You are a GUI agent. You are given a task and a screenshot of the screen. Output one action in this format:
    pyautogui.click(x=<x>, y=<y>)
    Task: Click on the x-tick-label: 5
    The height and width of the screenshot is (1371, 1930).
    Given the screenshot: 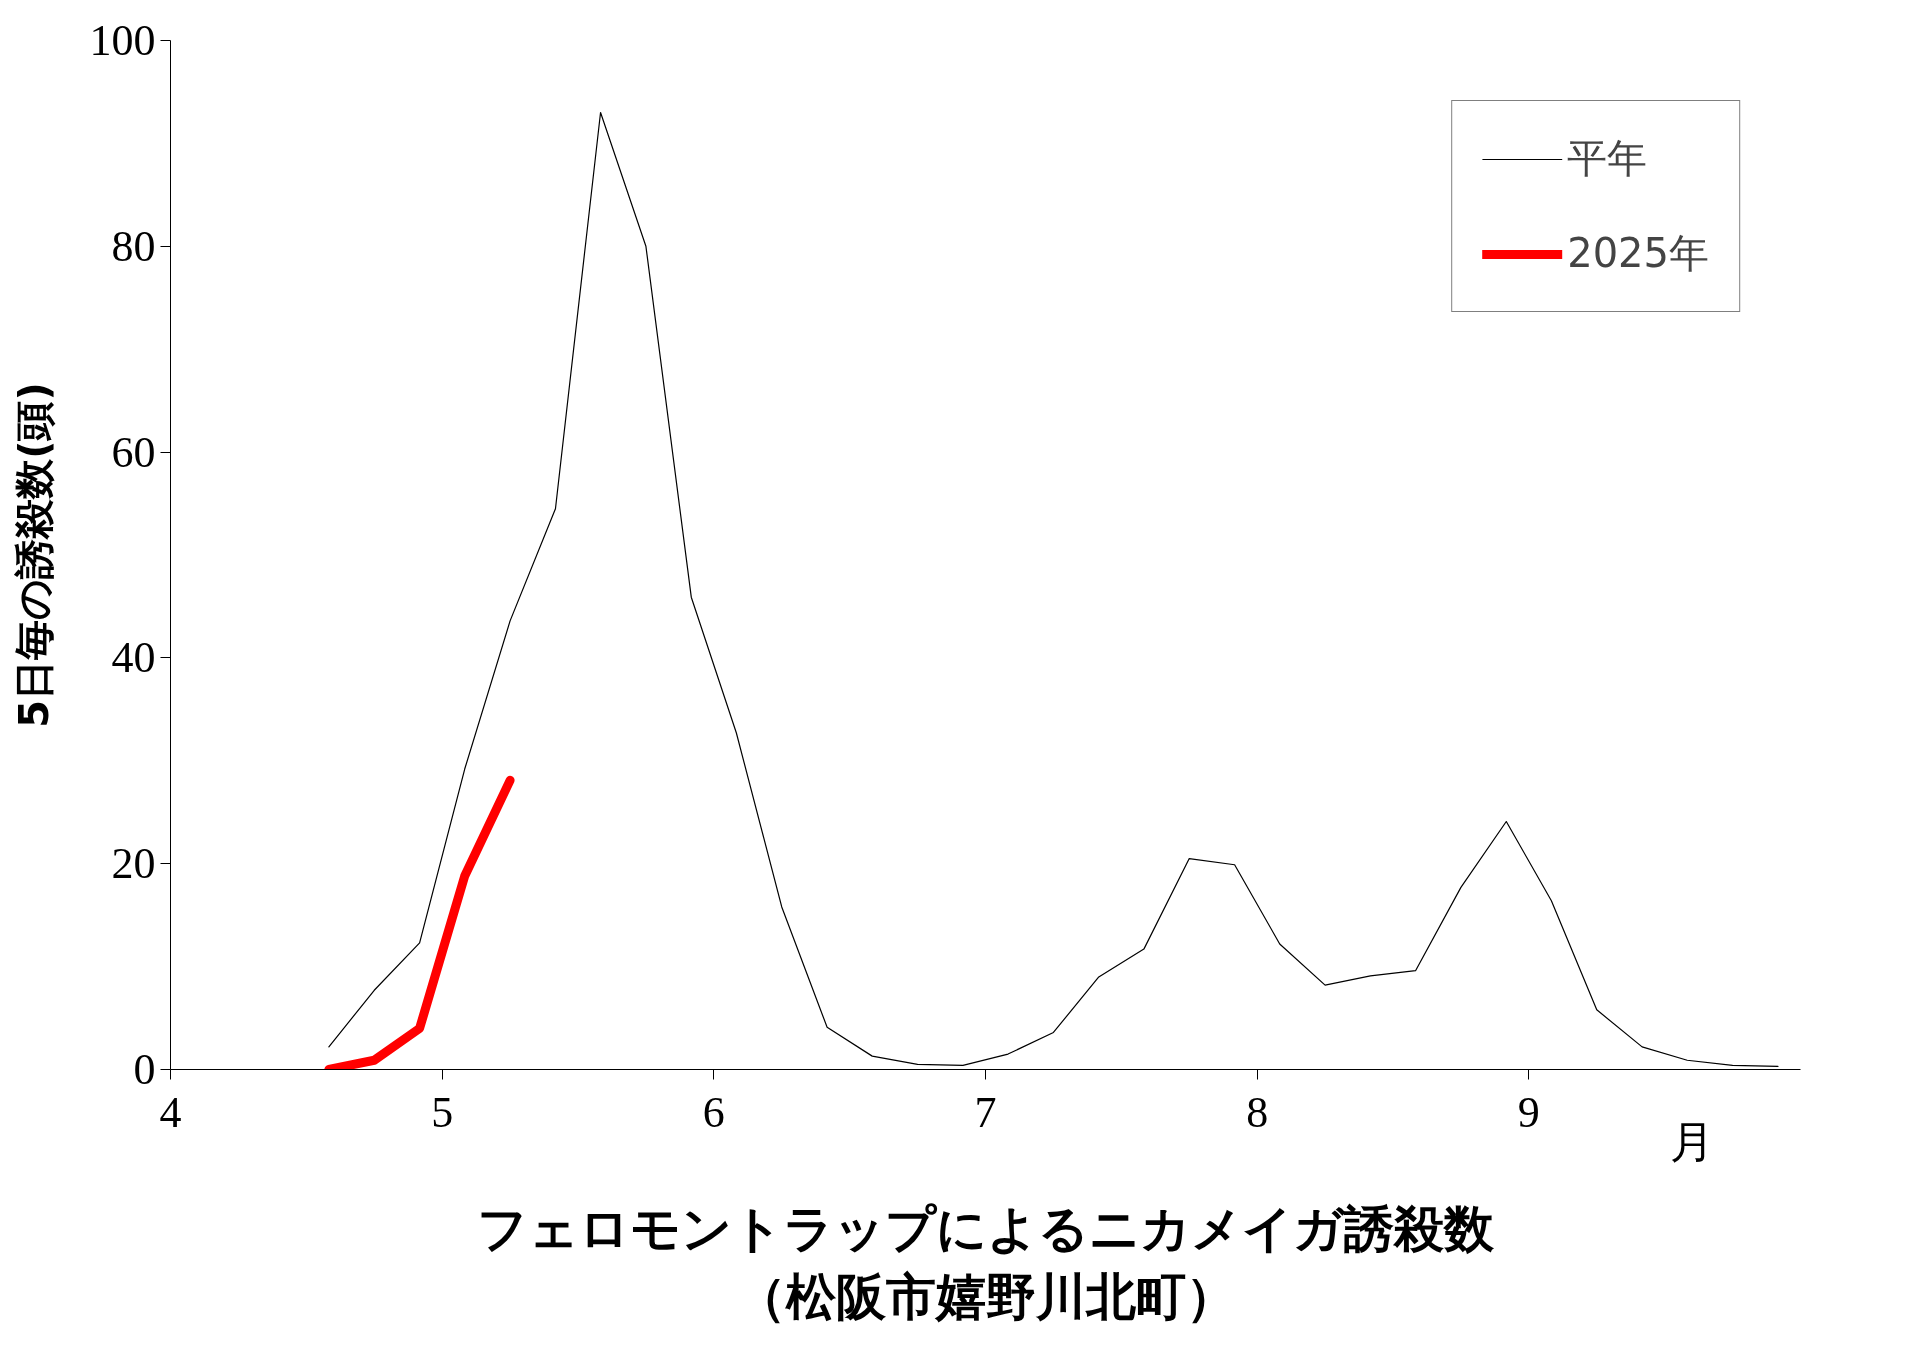 What is the action you would take?
    pyautogui.click(x=442, y=1112)
    